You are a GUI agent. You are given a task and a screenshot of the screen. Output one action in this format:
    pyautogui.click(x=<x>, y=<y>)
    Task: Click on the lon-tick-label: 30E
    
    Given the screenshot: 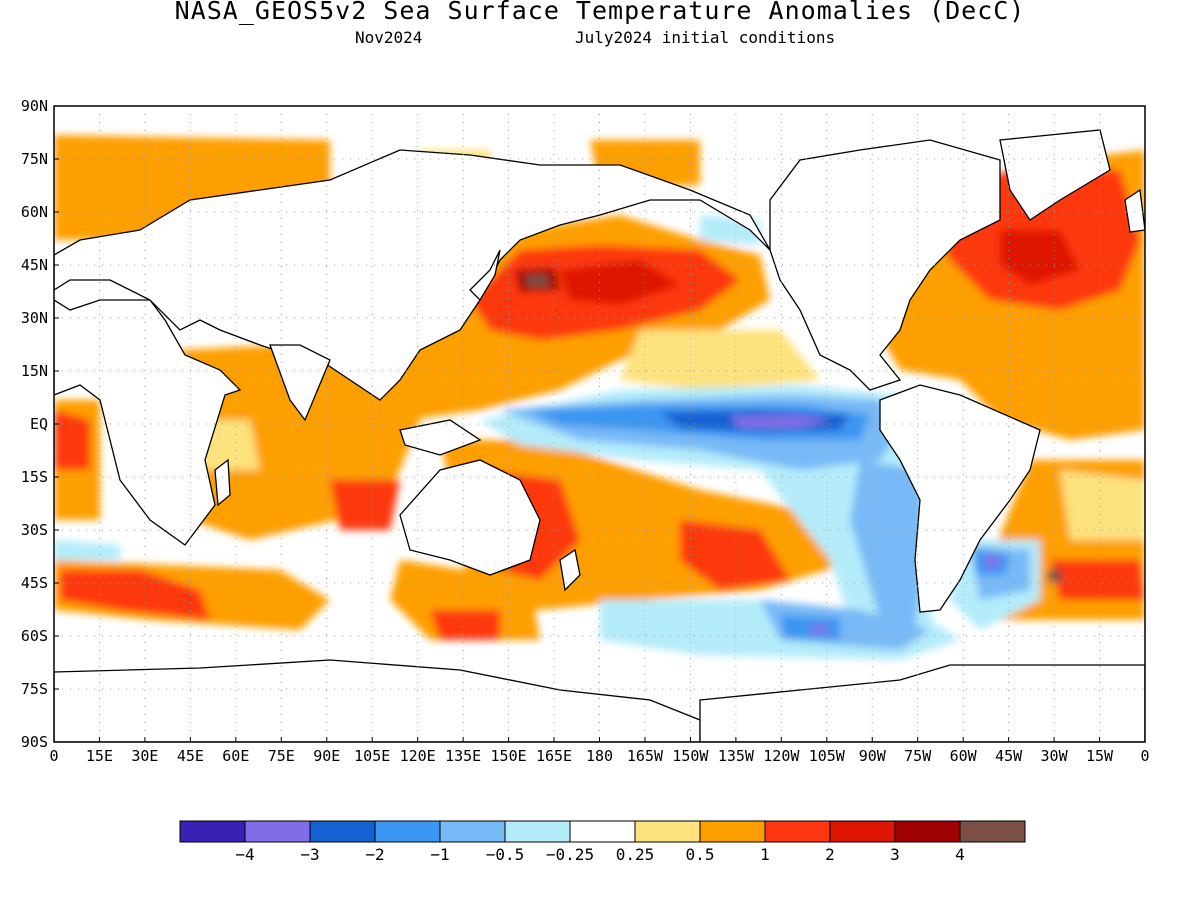 What is the action you would take?
    pyautogui.click(x=144, y=756)
    